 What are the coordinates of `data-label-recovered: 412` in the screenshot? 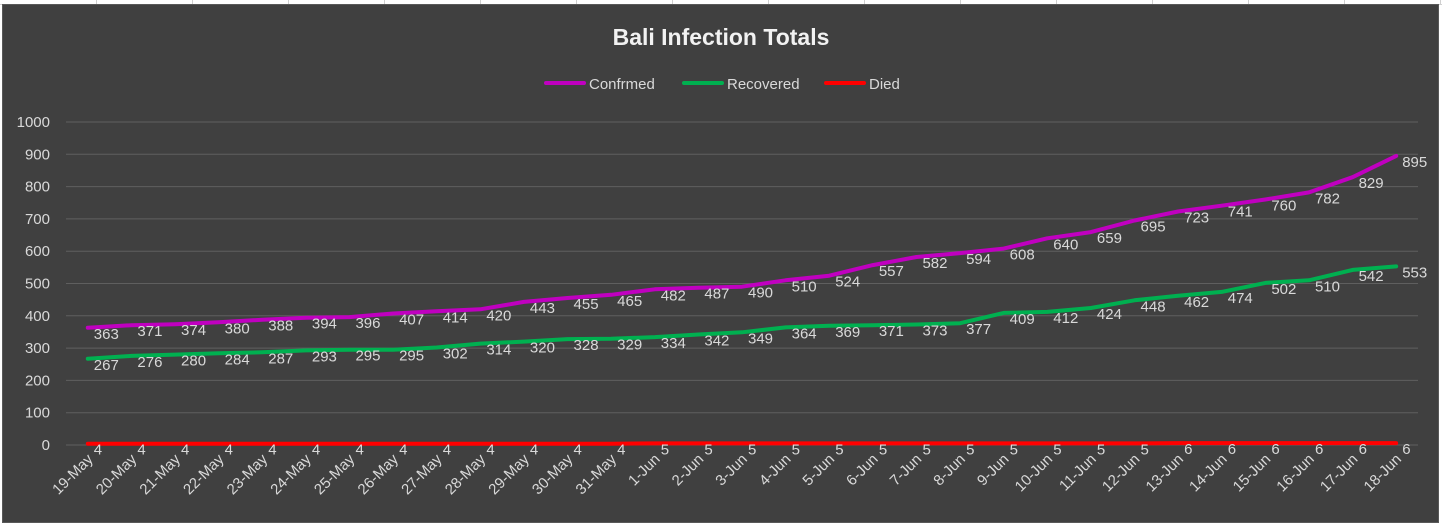 It's located at (1065, 318).